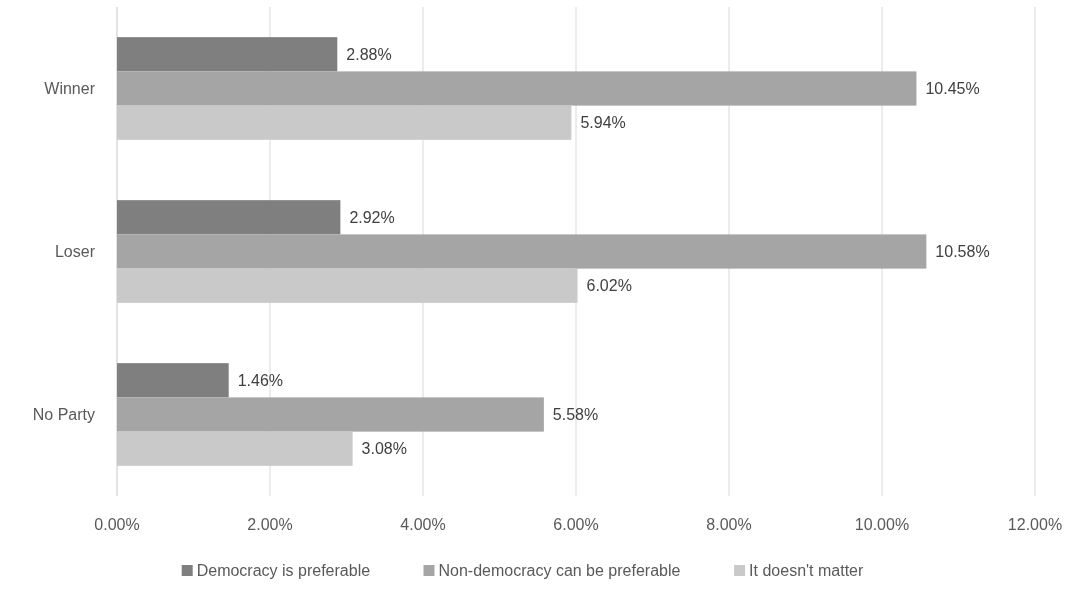 The image size is (1080, 595). I want to click on x-tick-label: 4.00%, so click(423, 524).